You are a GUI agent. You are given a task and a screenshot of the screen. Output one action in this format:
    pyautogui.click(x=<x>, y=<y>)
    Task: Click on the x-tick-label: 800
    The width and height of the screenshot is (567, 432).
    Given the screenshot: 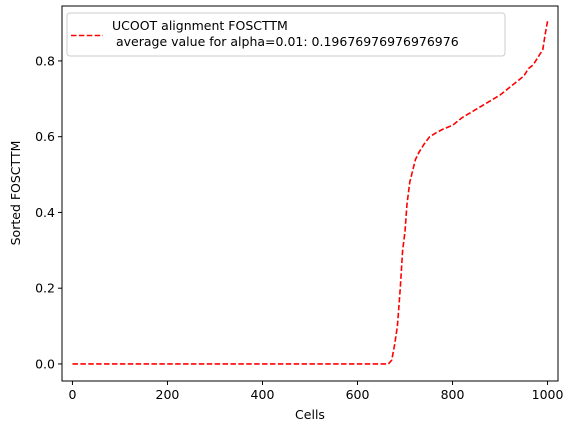 What is the action you would take?
    pyautogui.click(x=453, y=394)
    